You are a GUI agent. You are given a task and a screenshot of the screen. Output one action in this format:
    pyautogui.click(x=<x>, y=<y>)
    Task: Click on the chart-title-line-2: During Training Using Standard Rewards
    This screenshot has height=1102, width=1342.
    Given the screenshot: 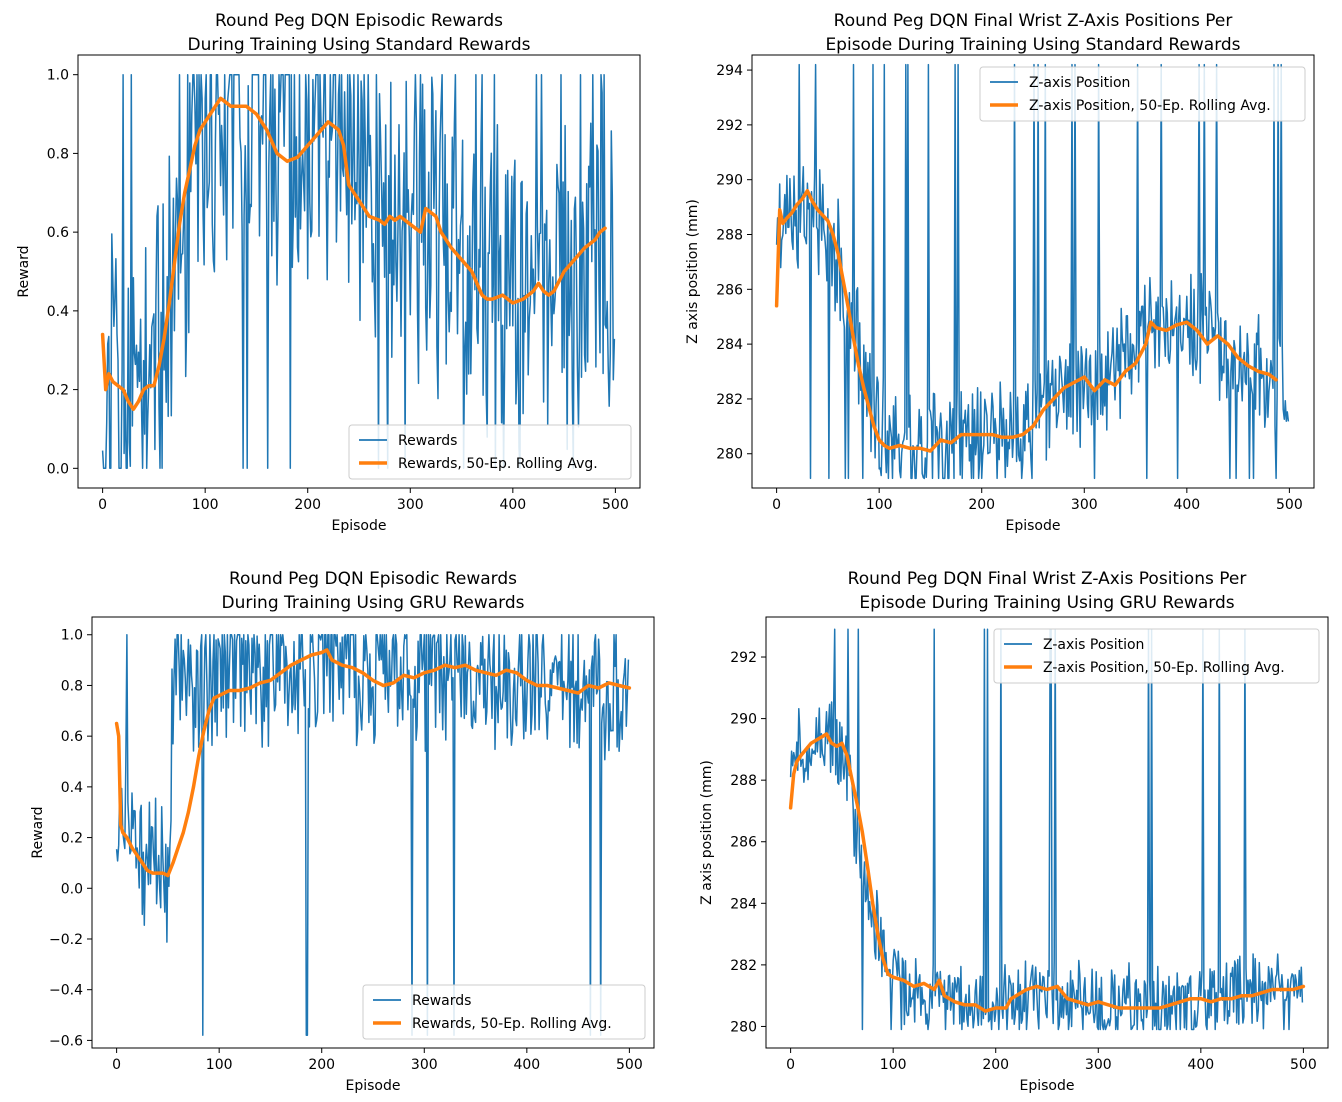 What is the action you would take?
    pyautogui.click(x=359, y=45)
    